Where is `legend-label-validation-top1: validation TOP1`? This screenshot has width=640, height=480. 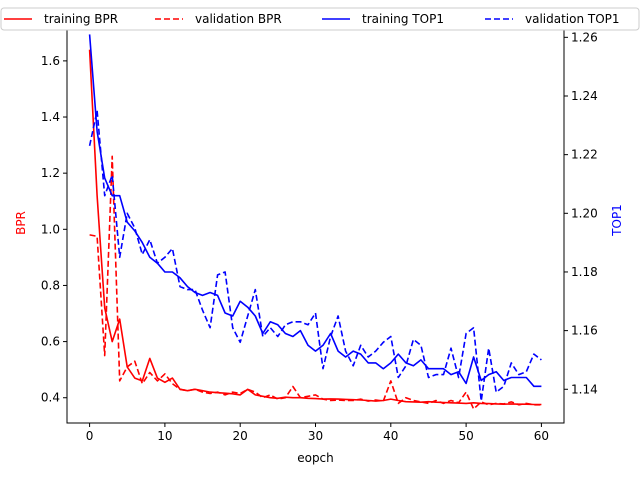 legend-label-validation-top1: validation TOP1 is located at coordinates (572, 19).